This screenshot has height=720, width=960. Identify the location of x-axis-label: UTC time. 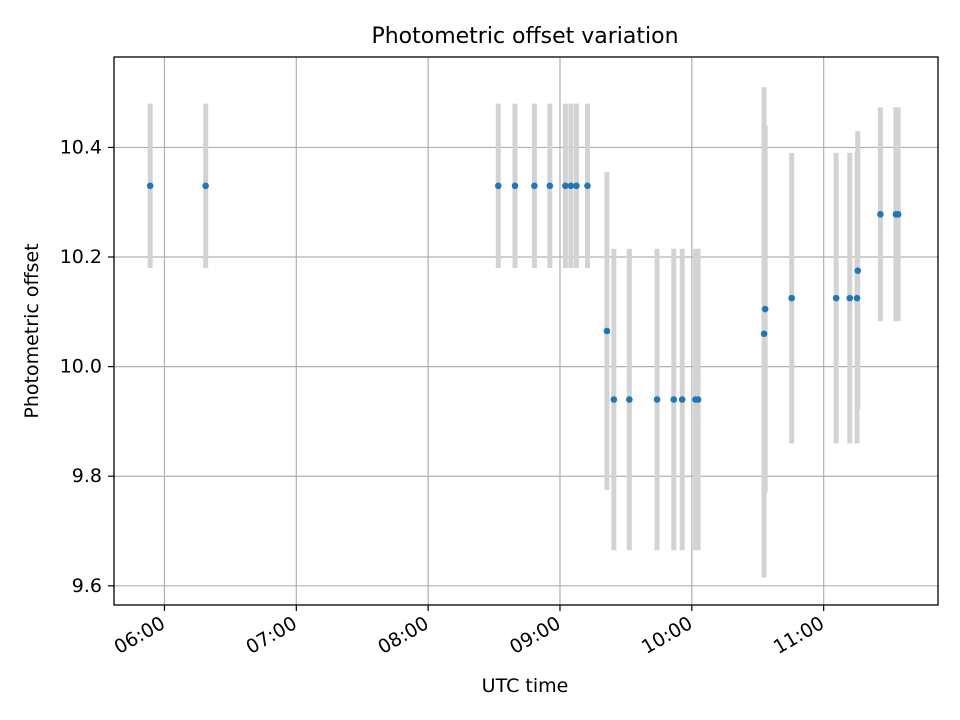
(525, 686).